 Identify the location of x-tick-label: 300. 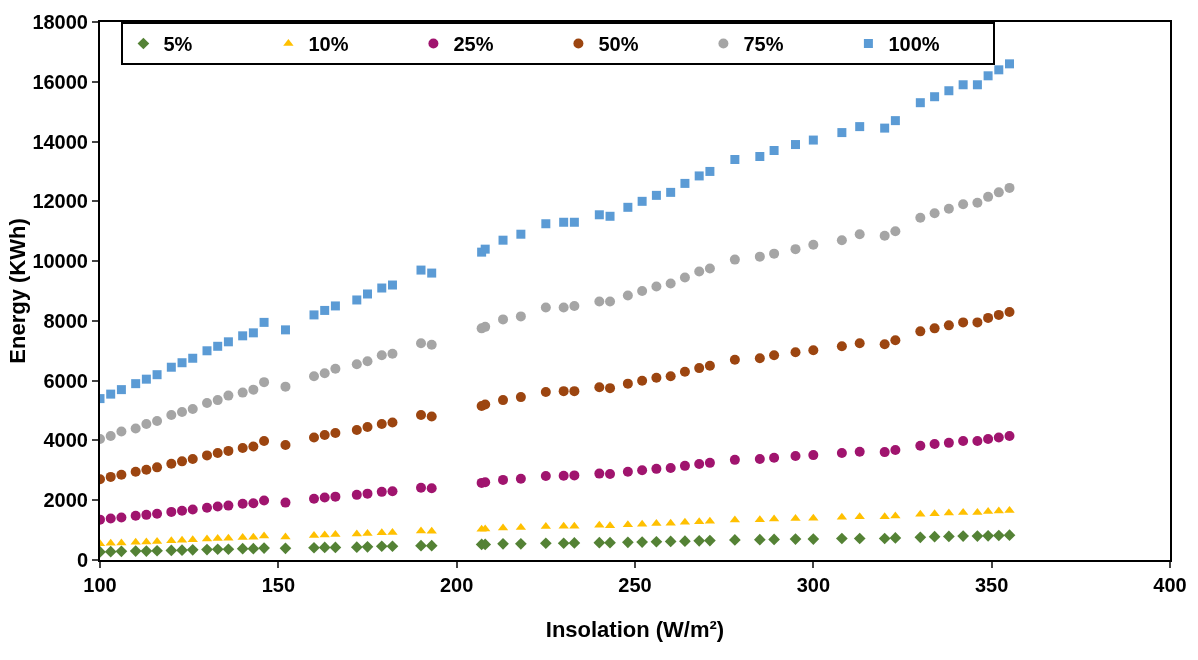
(813, 585).